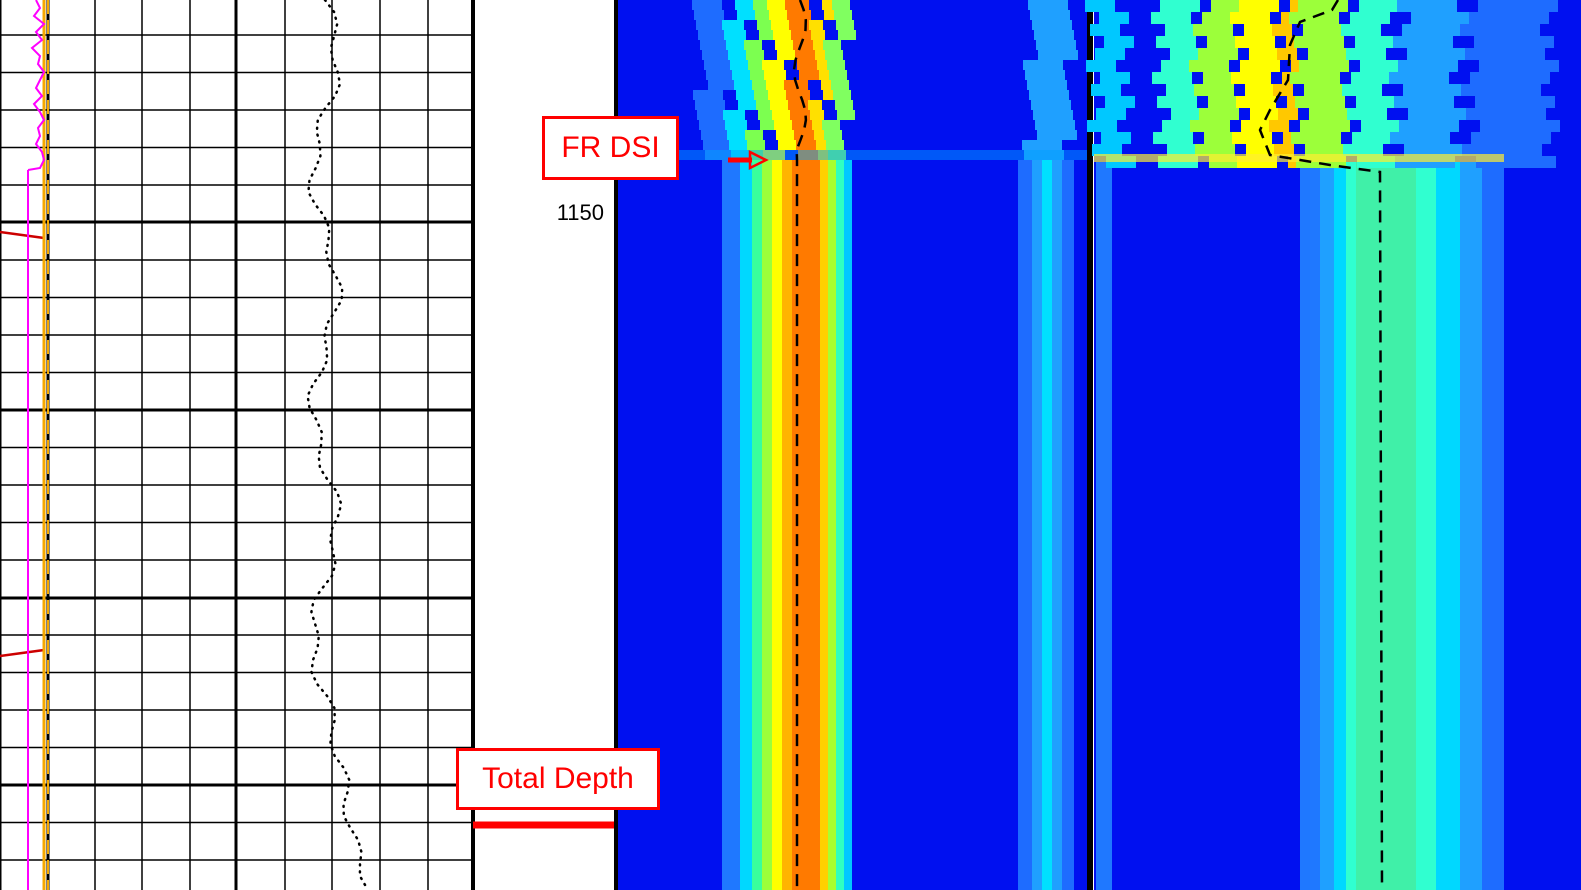  I want to click on resistivity-dotted-curve, so click(337, 445).